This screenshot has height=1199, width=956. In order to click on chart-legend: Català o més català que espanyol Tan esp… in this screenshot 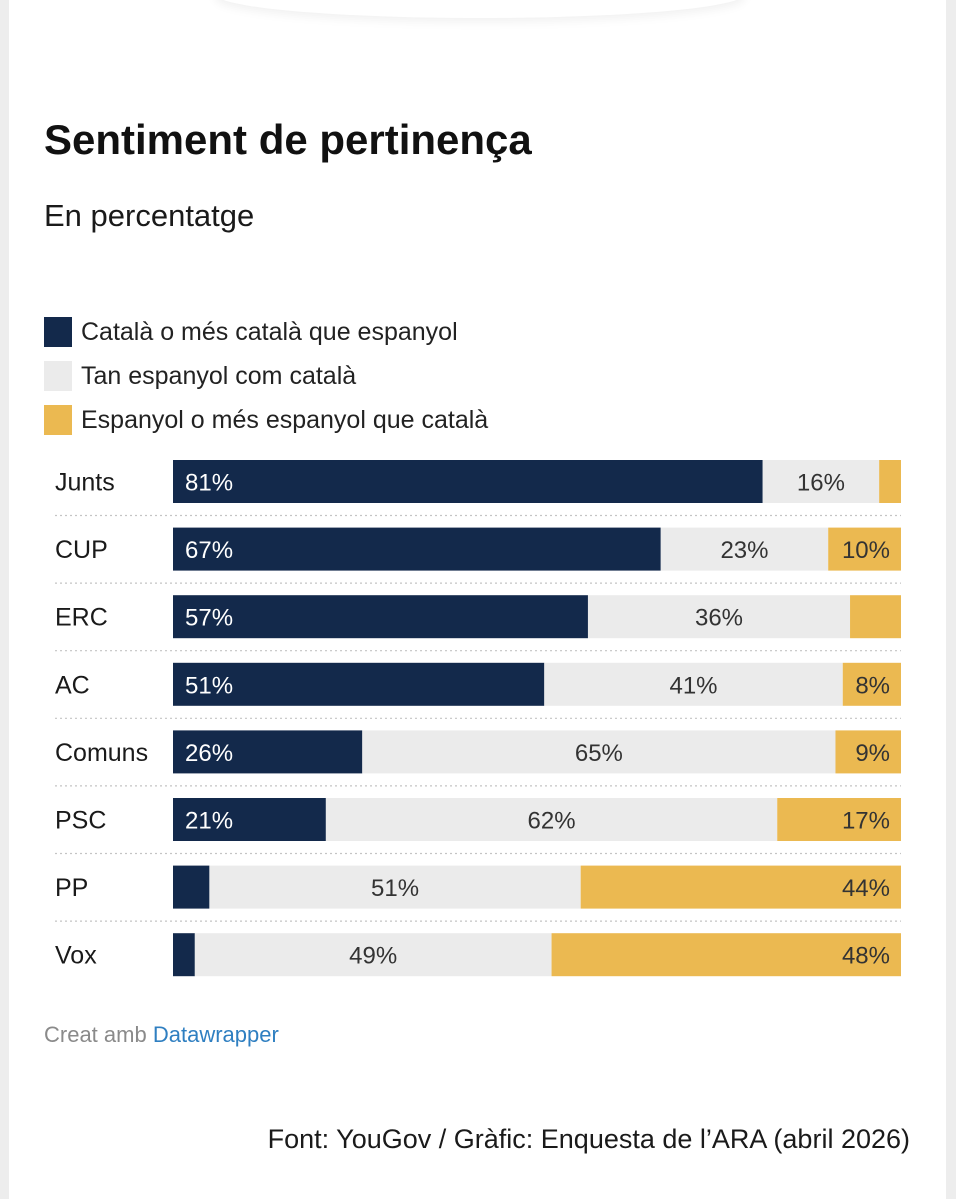, I will do `click(266, 376)`.